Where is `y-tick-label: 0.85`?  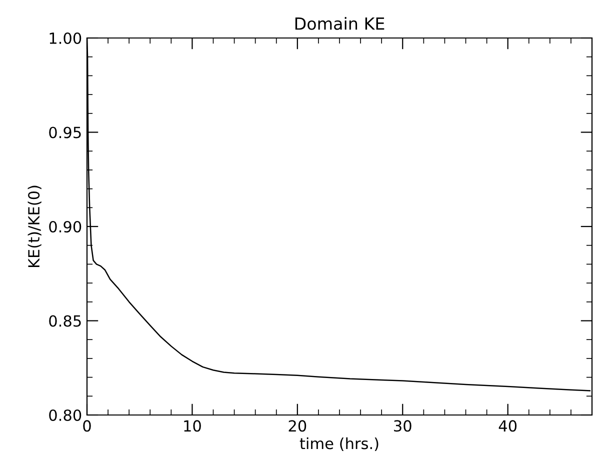 y-tick-label: 0.85 is located at coordinates (65, 321).